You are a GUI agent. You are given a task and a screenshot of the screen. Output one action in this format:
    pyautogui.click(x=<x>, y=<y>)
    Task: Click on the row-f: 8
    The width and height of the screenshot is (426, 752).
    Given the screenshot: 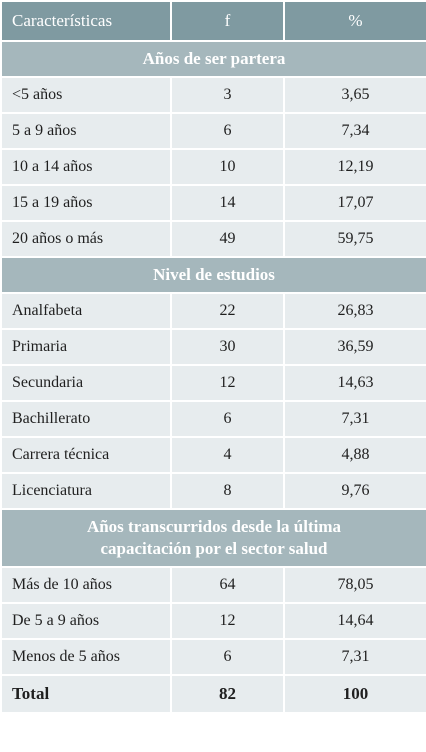 What is the action you would take?
    pyautogui.click(x=227, y=491)
    